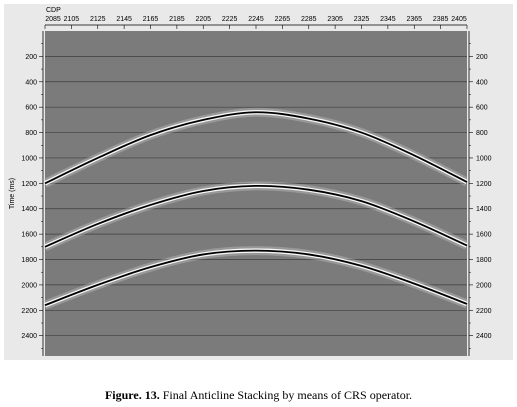 This screenshot has height=407, width=517. What do you see at coordinates (484, 184) in the screenshot?
I see `y-tick-label-right: 1200` at bounding box center [484, 184].